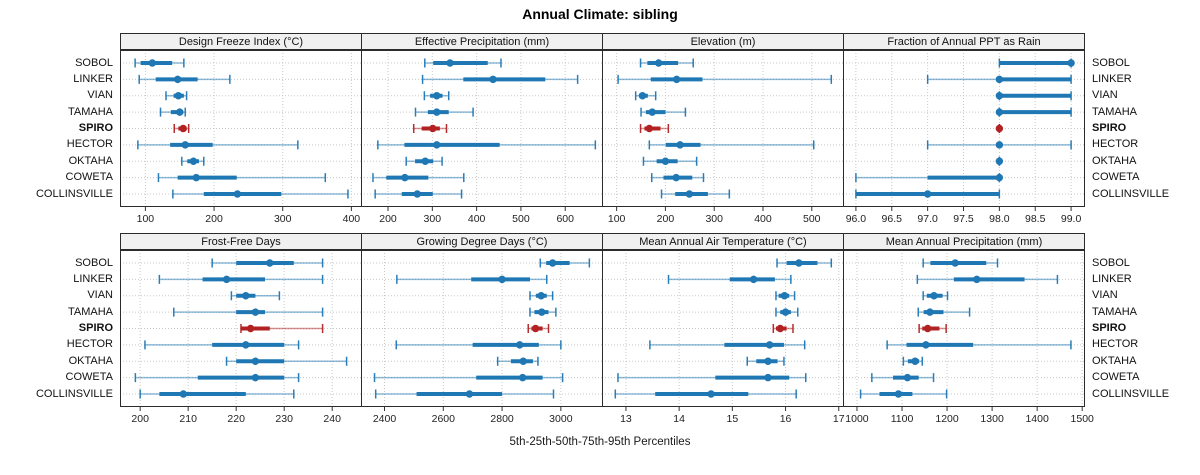 The width and height of the screenshot is (1200, 475). What do you see at coordinates (732, 419) in the screenshot?
I see `axis-tick-label: 15` at bounding box center [732, 419].